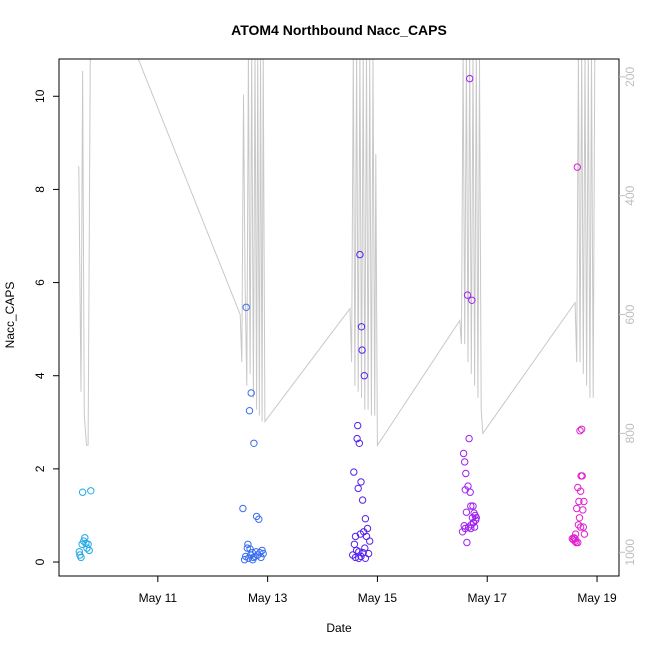  What do you see at coordinates (597, 598) in the screenshot?
I see `x-tick-label: May 19` at bounding box center [597, 598].